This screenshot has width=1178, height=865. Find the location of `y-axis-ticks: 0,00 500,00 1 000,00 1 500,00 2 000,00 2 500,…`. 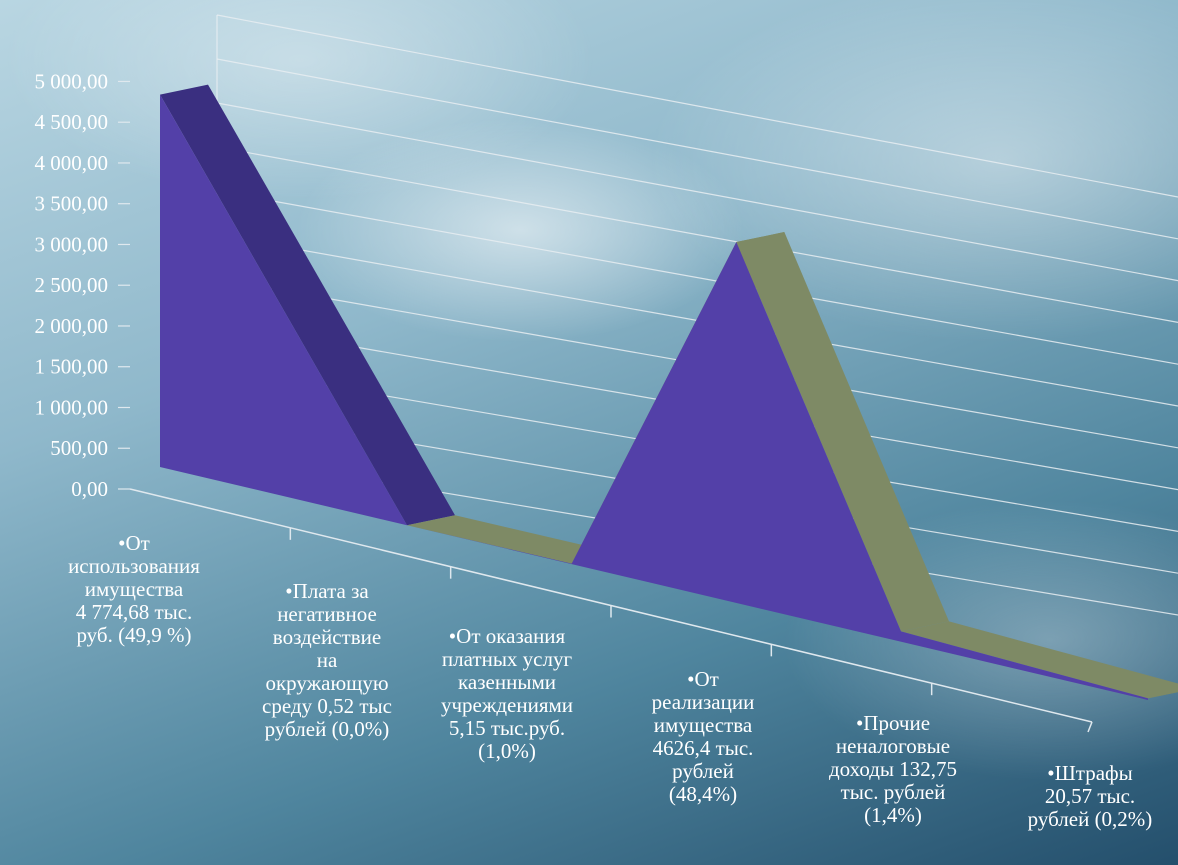

y-axis-ticks: 0,00 500,00 1 000,00 1 500,00 2 000,00 2 500,… is located at coordinates (82, 285).